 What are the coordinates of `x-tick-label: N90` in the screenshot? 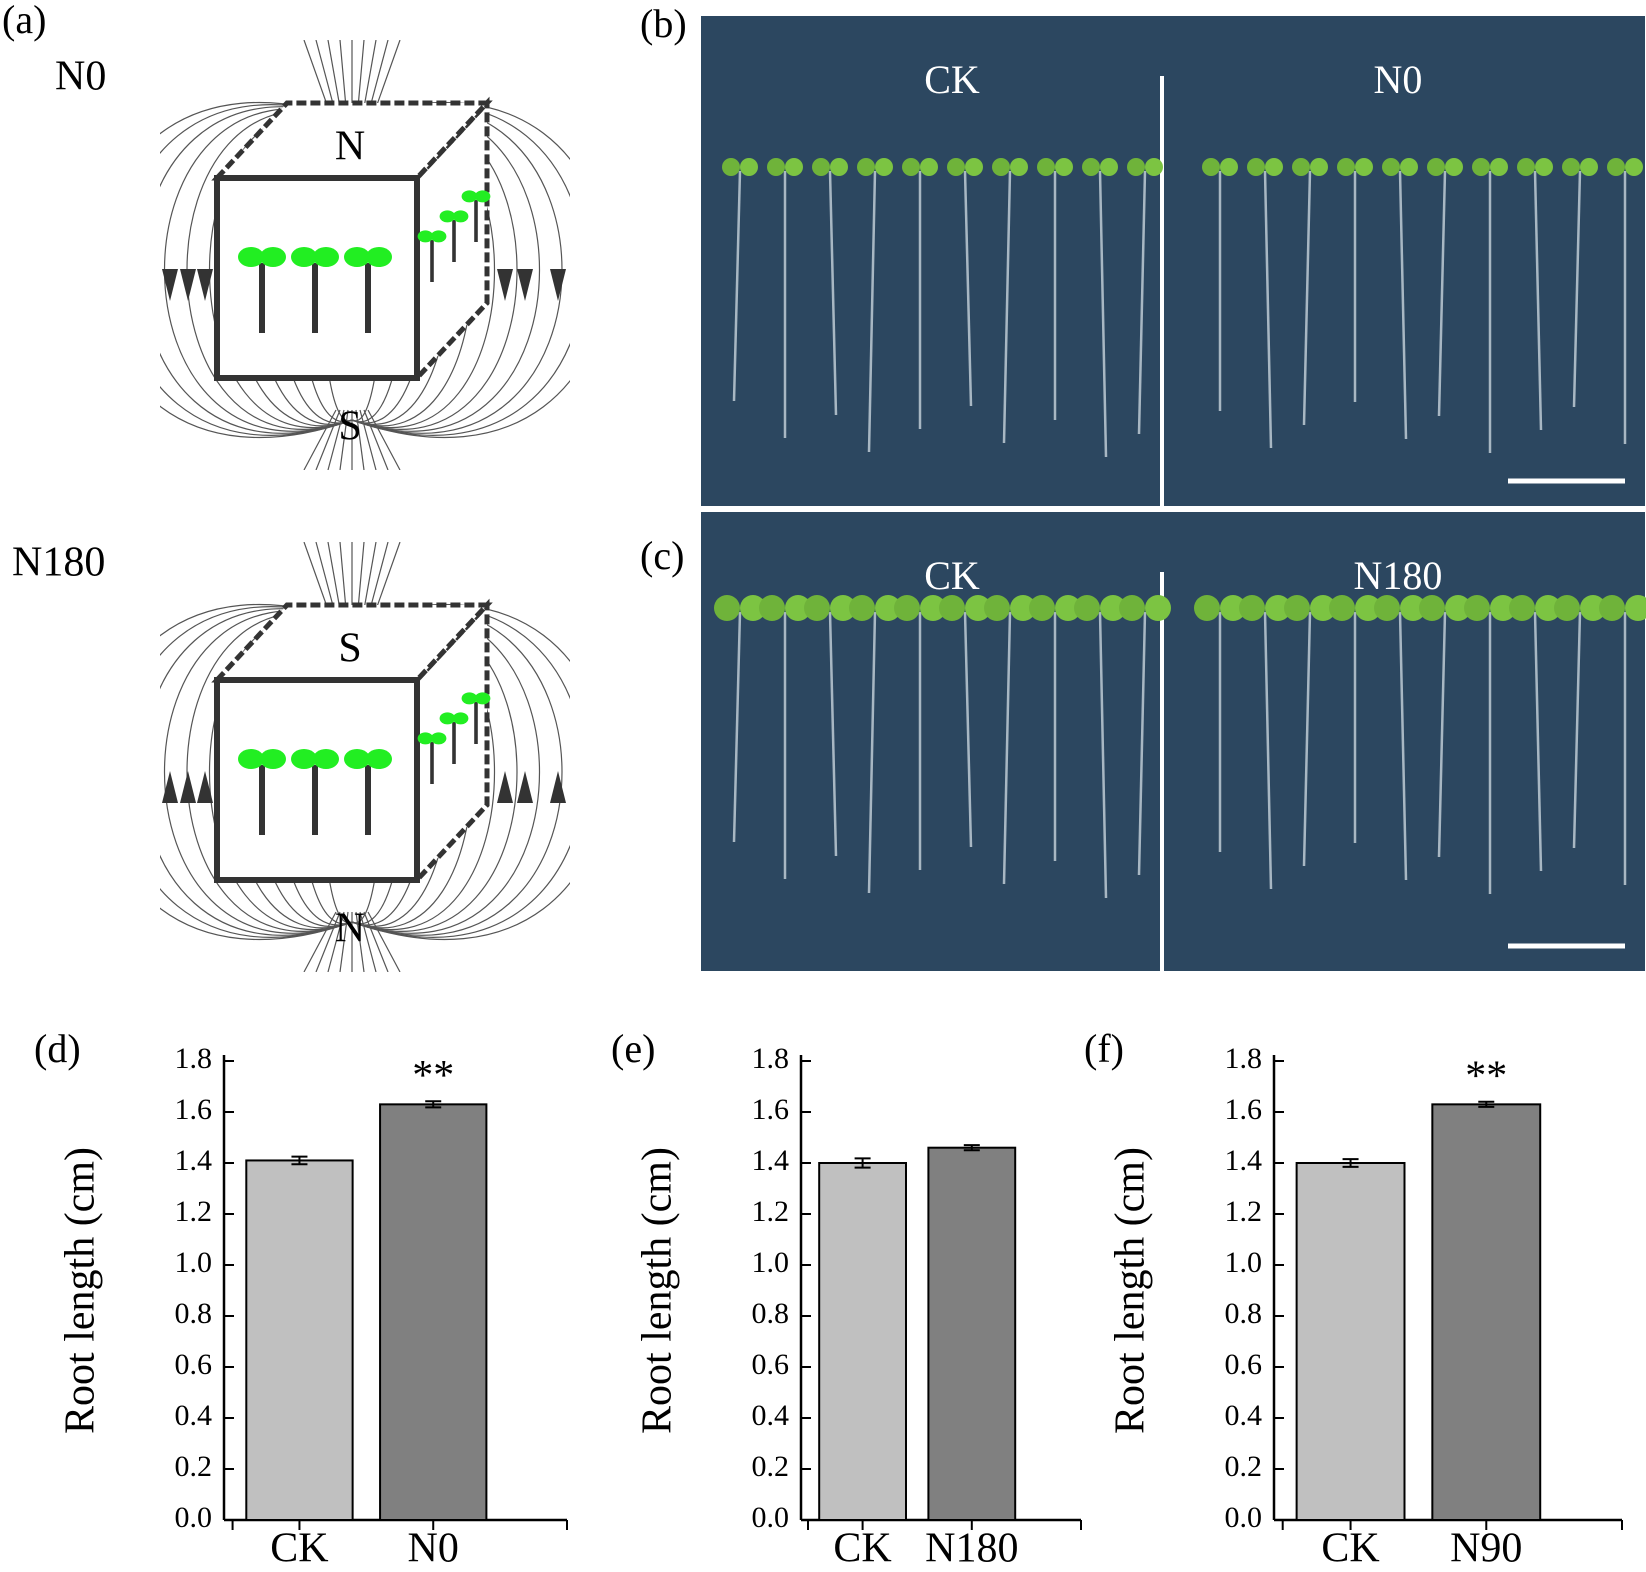 It's located at (1486, 1549).